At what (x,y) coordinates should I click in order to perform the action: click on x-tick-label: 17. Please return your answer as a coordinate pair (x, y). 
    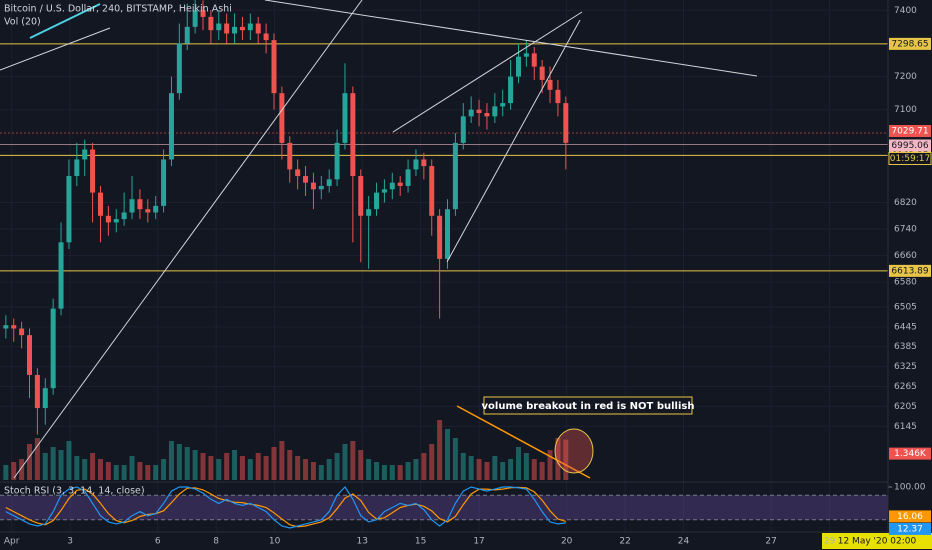
    Looking at the image, I should click on (478, 542).